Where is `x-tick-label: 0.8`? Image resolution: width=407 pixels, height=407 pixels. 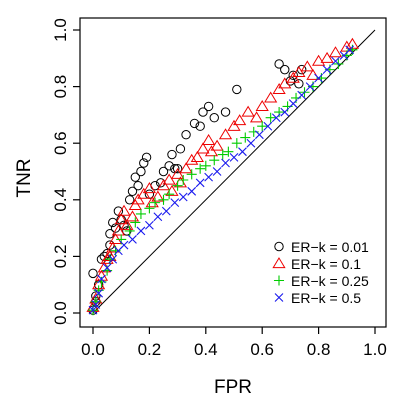
x-tick-label: 0.8 is located at coordinates (319, 349).